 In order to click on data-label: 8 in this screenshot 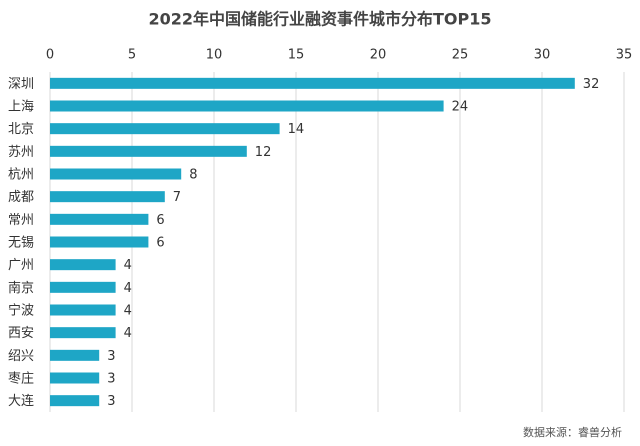, I will do `click(193, 175)`.